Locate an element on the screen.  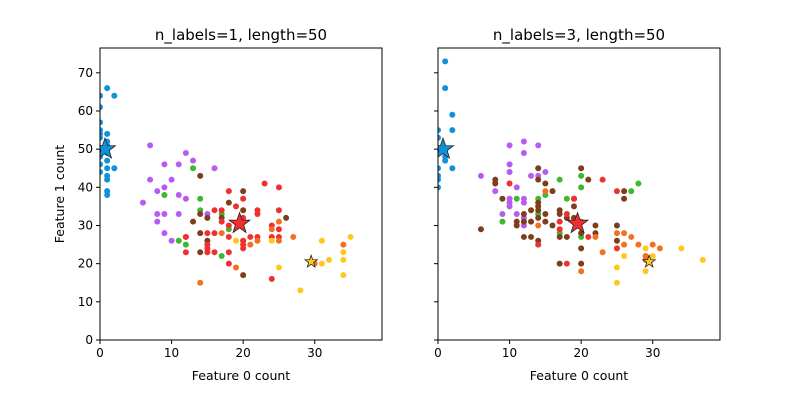
y-tick: 60 is located at coordinates (89, 111).